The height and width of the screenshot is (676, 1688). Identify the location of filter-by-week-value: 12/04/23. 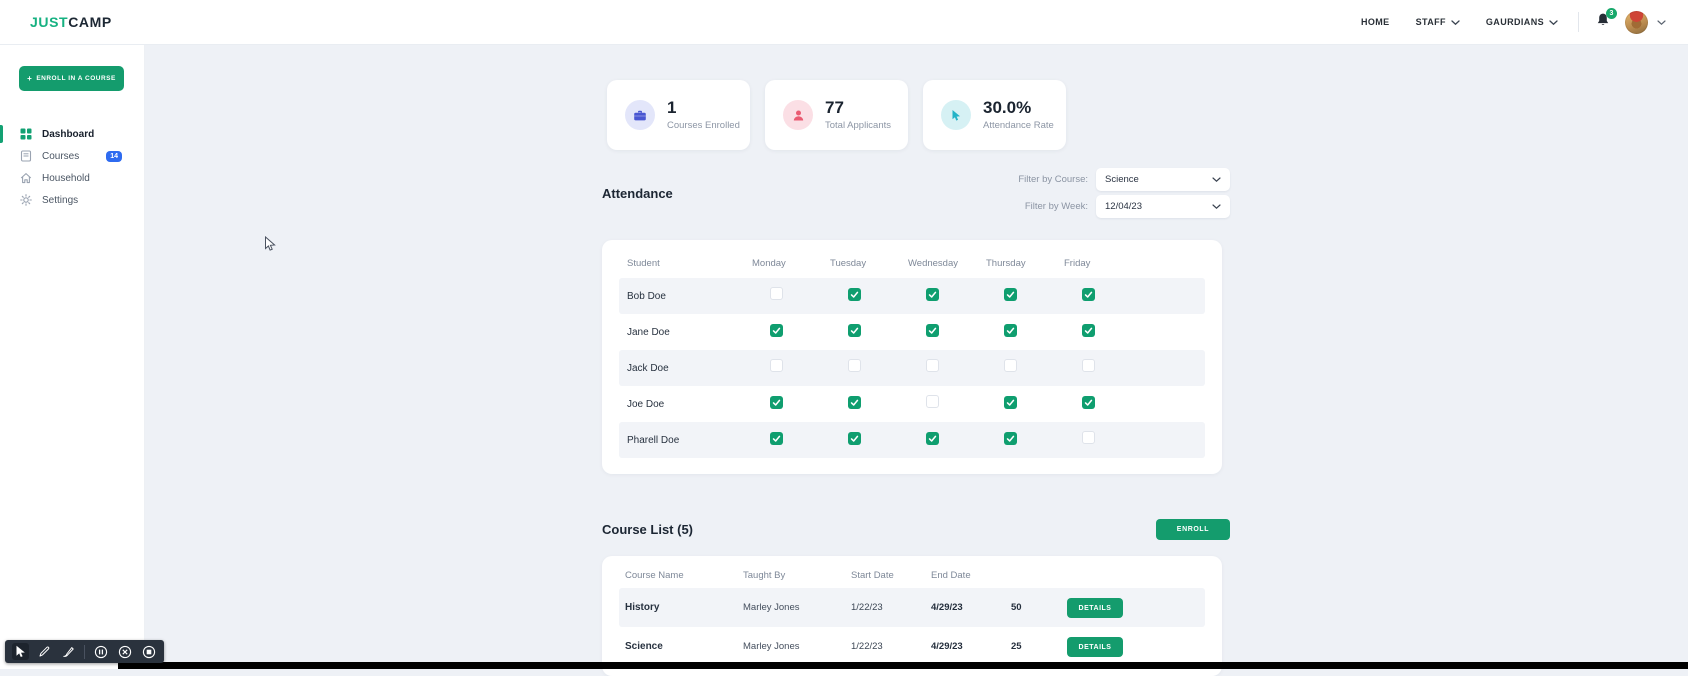
(1123, 206).